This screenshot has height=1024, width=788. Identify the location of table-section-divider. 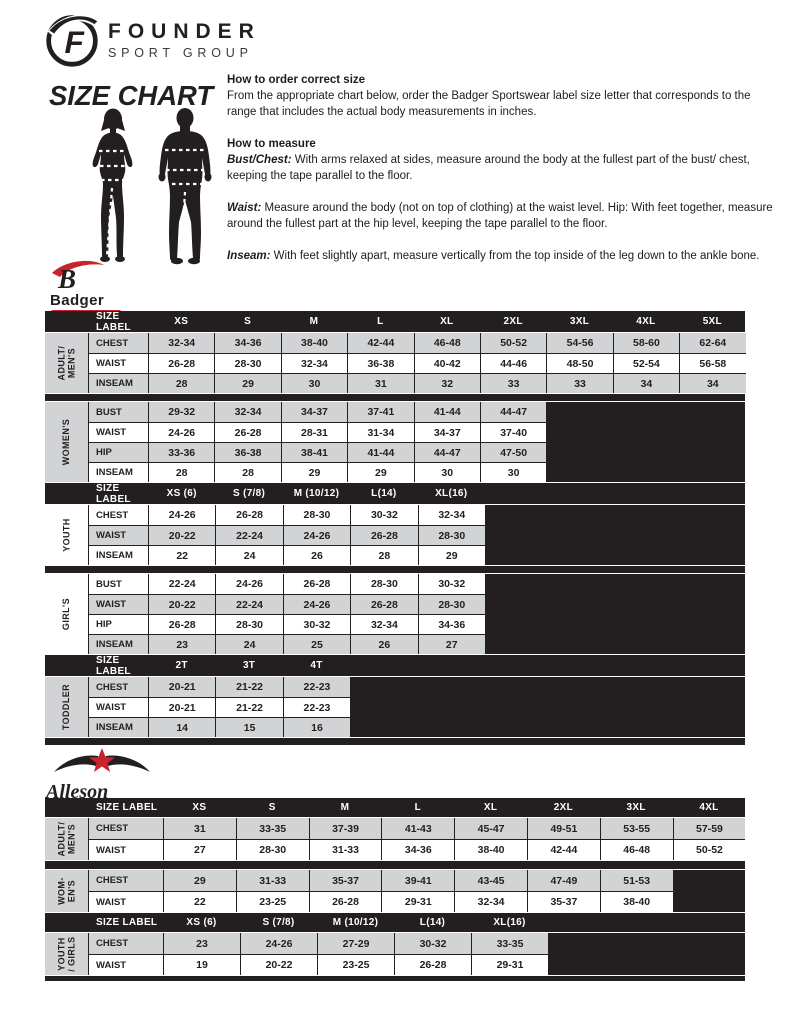
(395, 865).